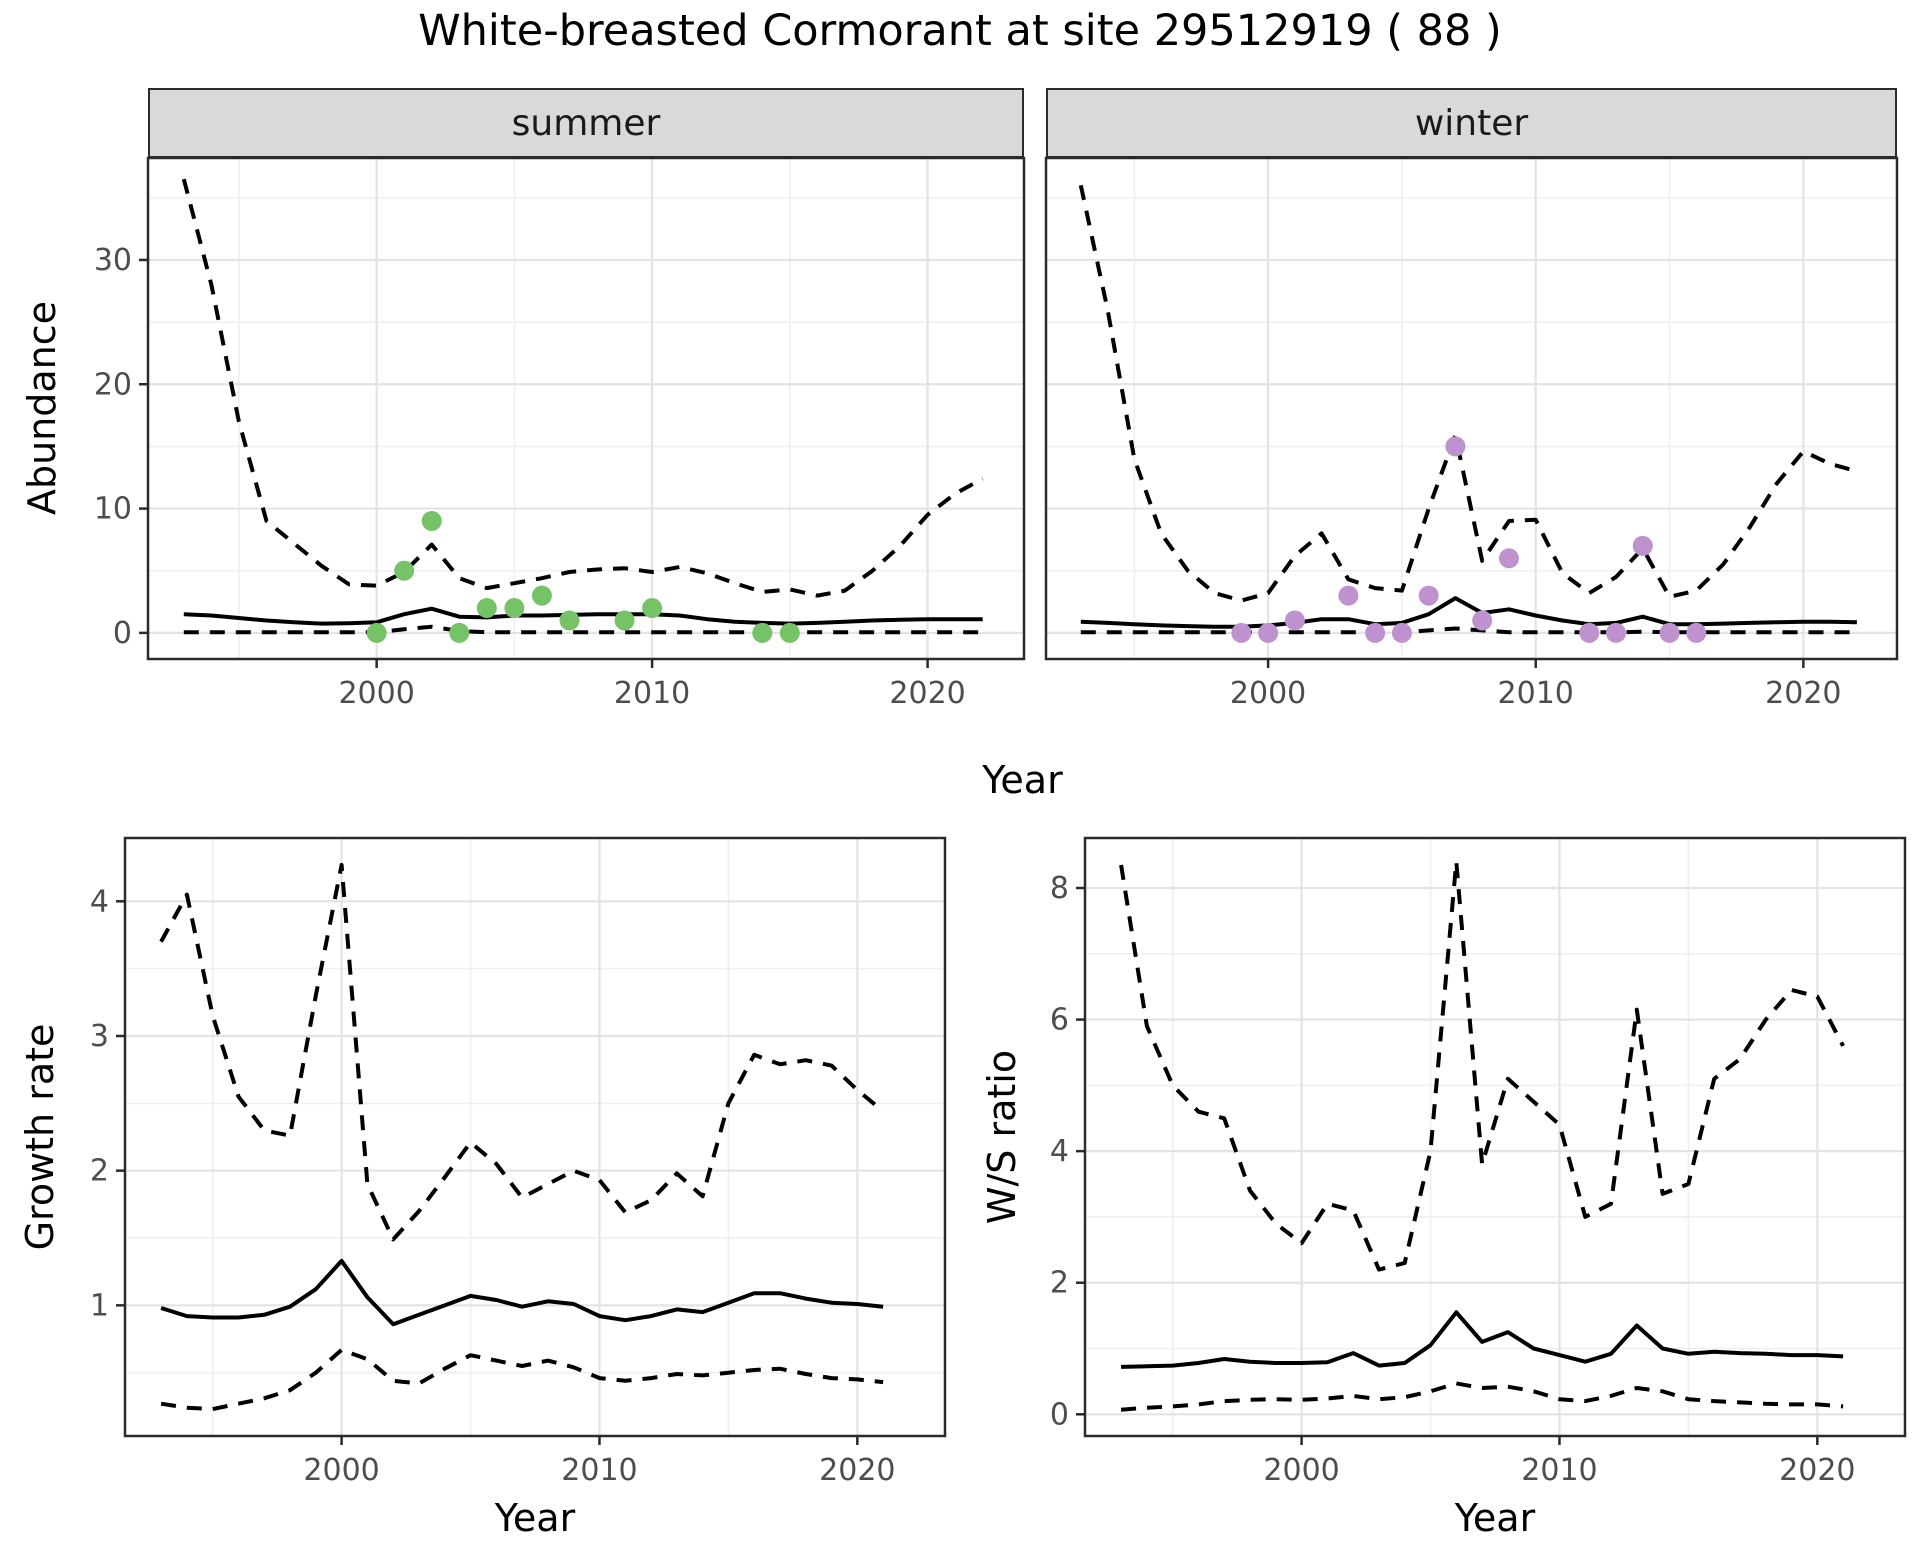 The width and height of the screenshot is (1920, 1560). What do you see at coordinates (583, 616) in the screenshot?
I see `abundance-summer-estimate` at bounding box center [583, 616].